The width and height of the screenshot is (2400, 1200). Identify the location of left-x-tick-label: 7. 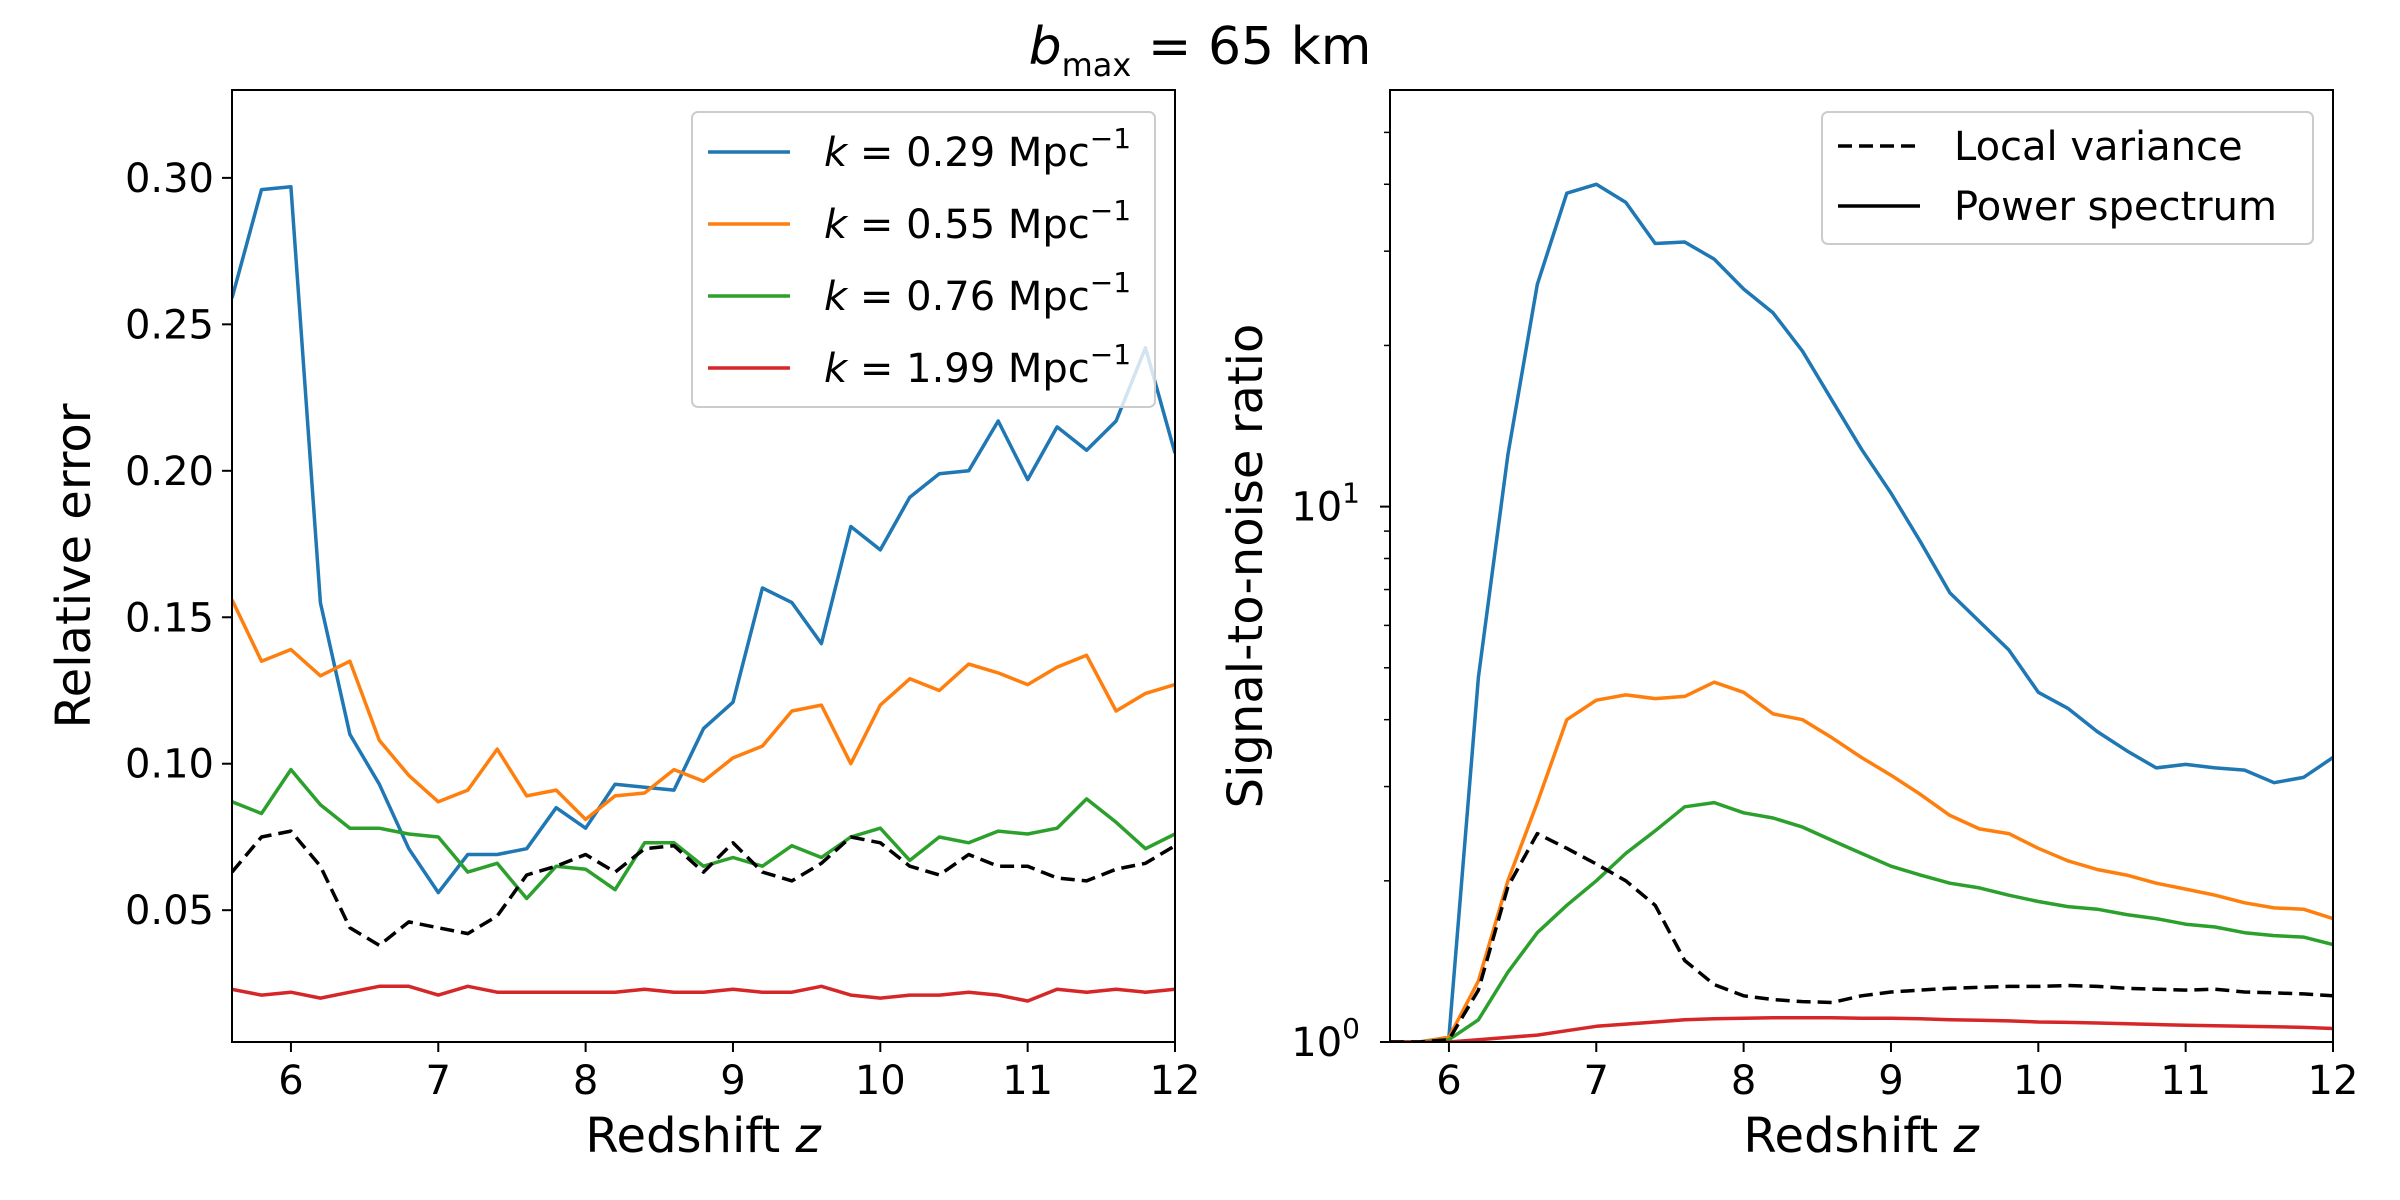
(438, 1081).